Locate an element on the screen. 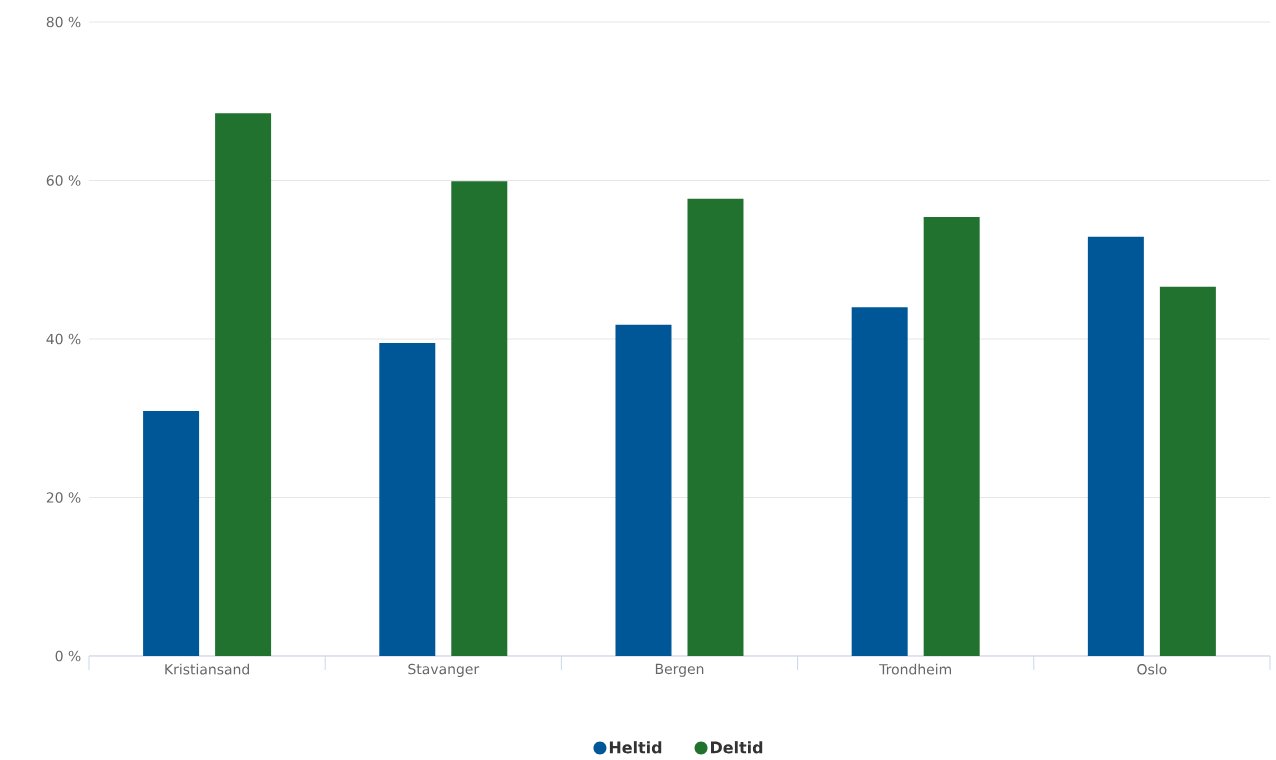 The height and width of the screenshot is (760, 1276). x-tick-label: Trondheim is located at coordinates (915, 669).